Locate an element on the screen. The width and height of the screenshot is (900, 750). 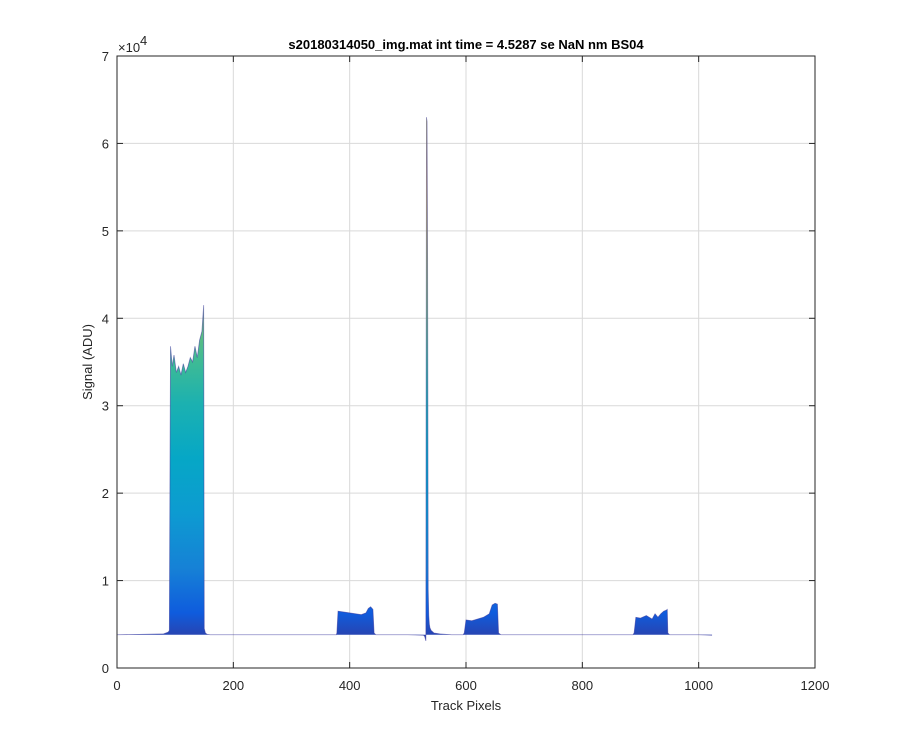
y-tick-label: 4 is located at coordinates (105, 318).